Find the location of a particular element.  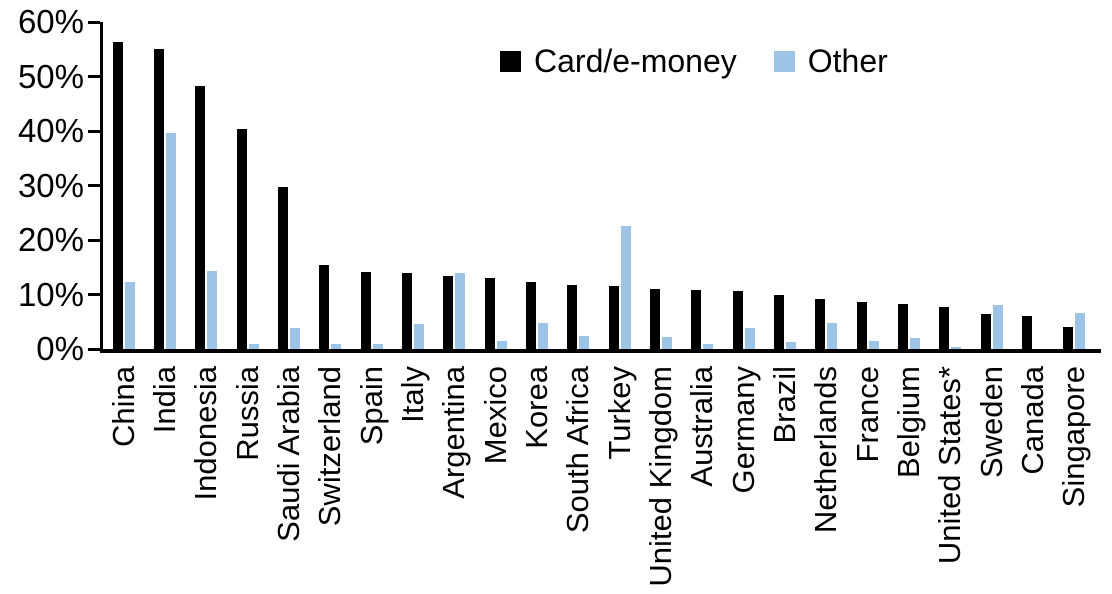

legend-item-other: Other is located at coordinates (830, 61).